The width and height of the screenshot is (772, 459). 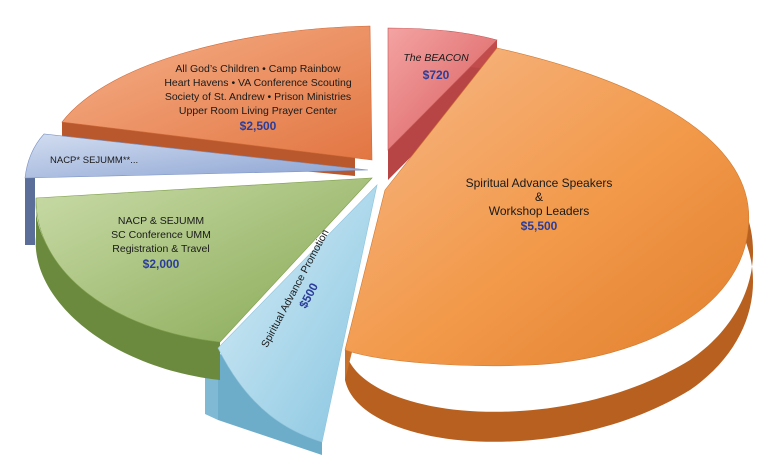 I want to click on speakers-label-1: Spiritual Advance Speakers, so click(x=539, y=183).